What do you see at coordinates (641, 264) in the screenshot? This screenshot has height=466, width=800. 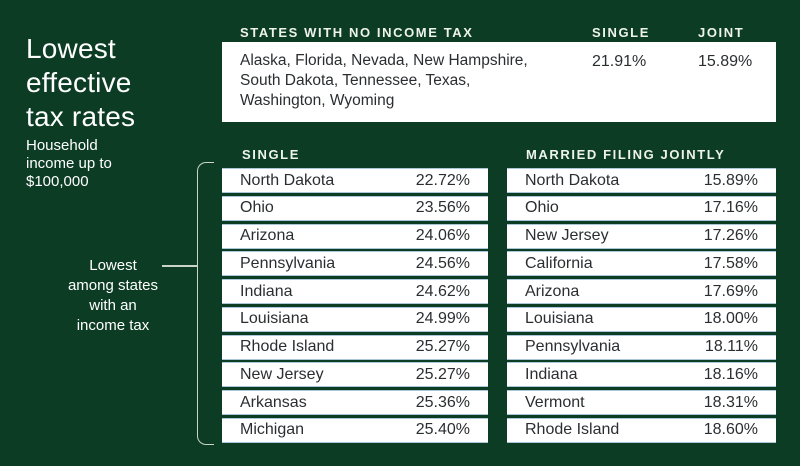 I see `table-row: California 17.58%` at bounding box center [641, 264].